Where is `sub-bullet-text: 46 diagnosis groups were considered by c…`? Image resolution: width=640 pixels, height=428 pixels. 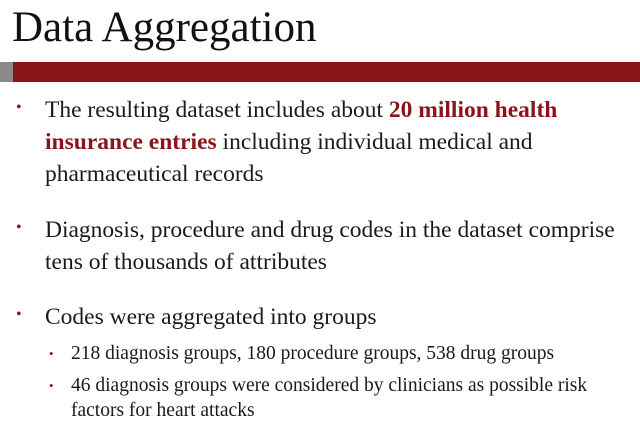 sub-bullet-text: 46 diagnosis groups were considered by c… is located at coordinates (329, 398).